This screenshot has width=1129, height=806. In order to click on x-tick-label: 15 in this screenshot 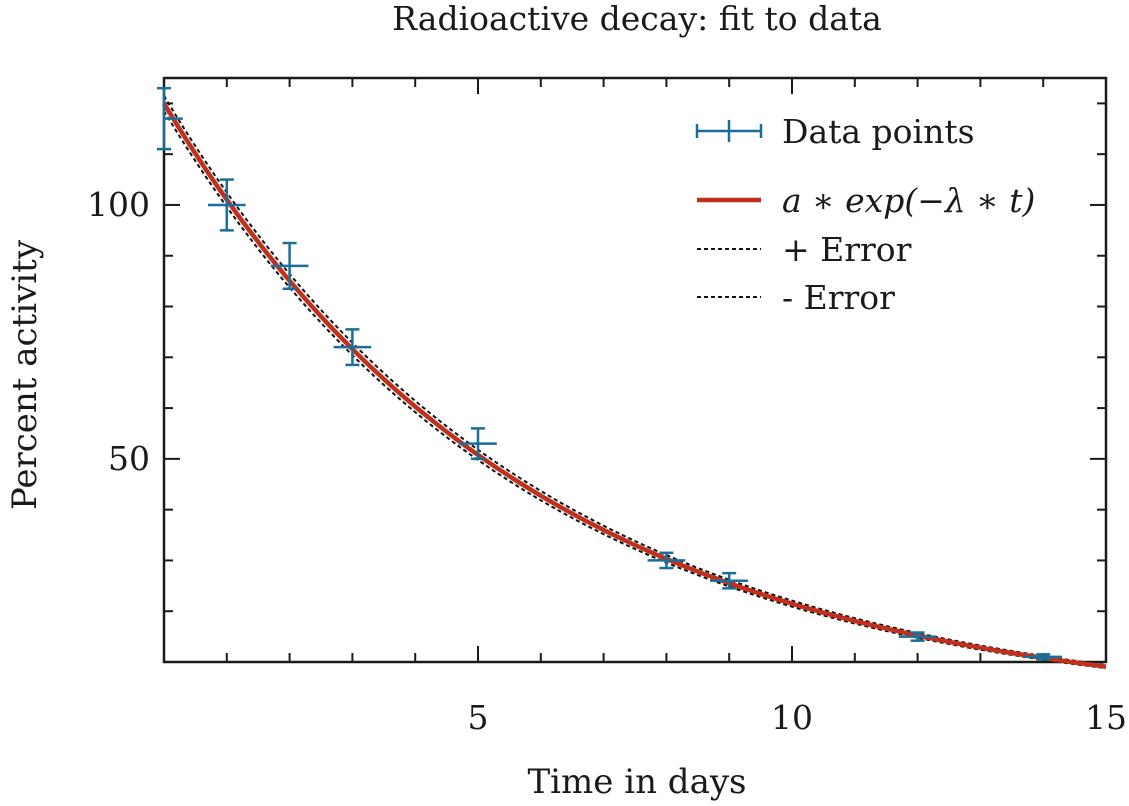, I will do `click(1106, 717)`.